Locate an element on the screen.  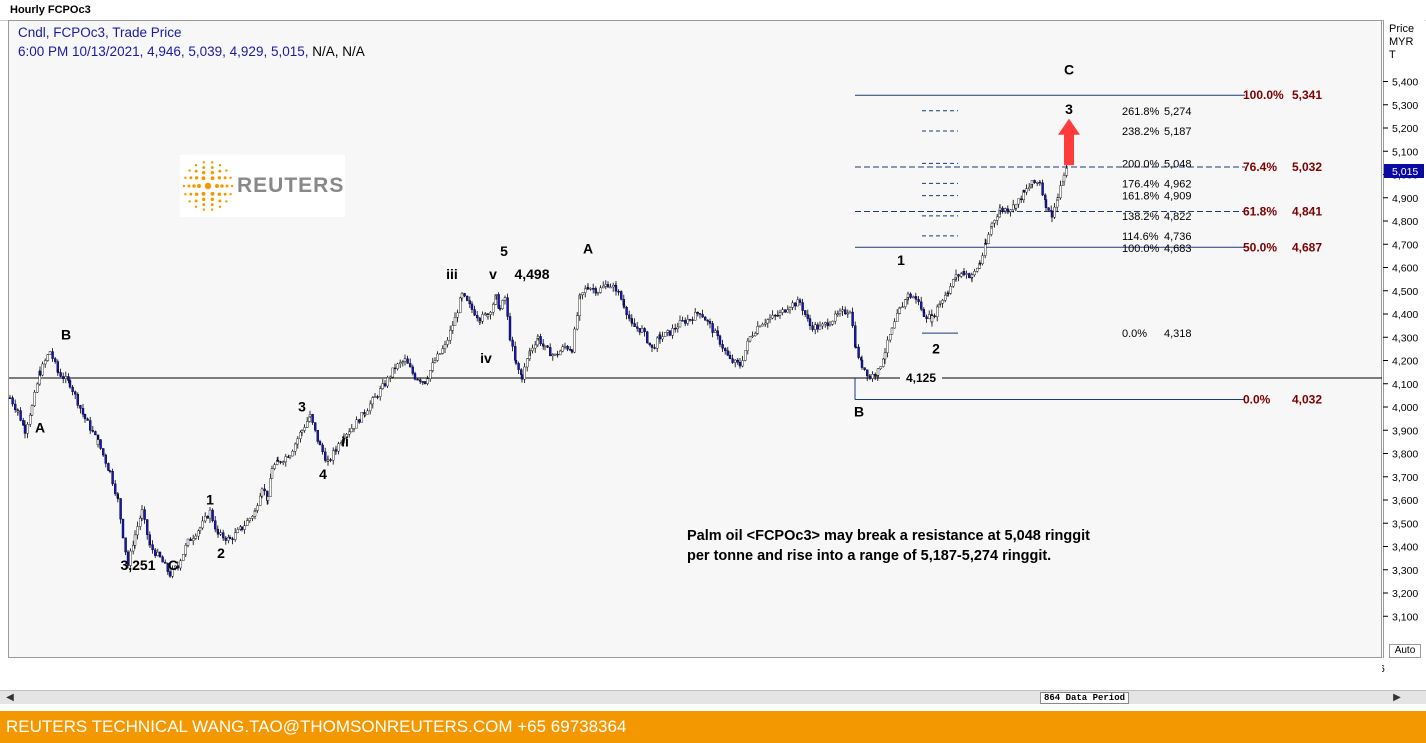
y-tick-label: 3,900 is located at coordinates (1405, 431).